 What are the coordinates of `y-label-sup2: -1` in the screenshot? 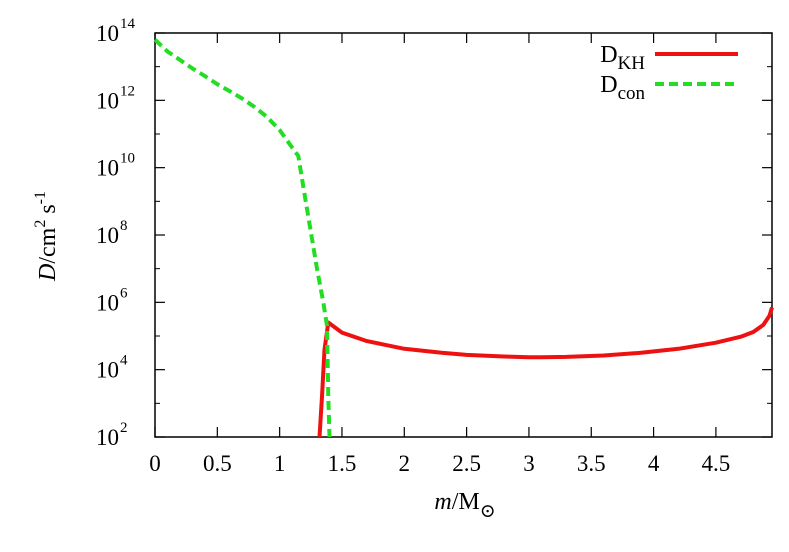 It's located at (40, 197).